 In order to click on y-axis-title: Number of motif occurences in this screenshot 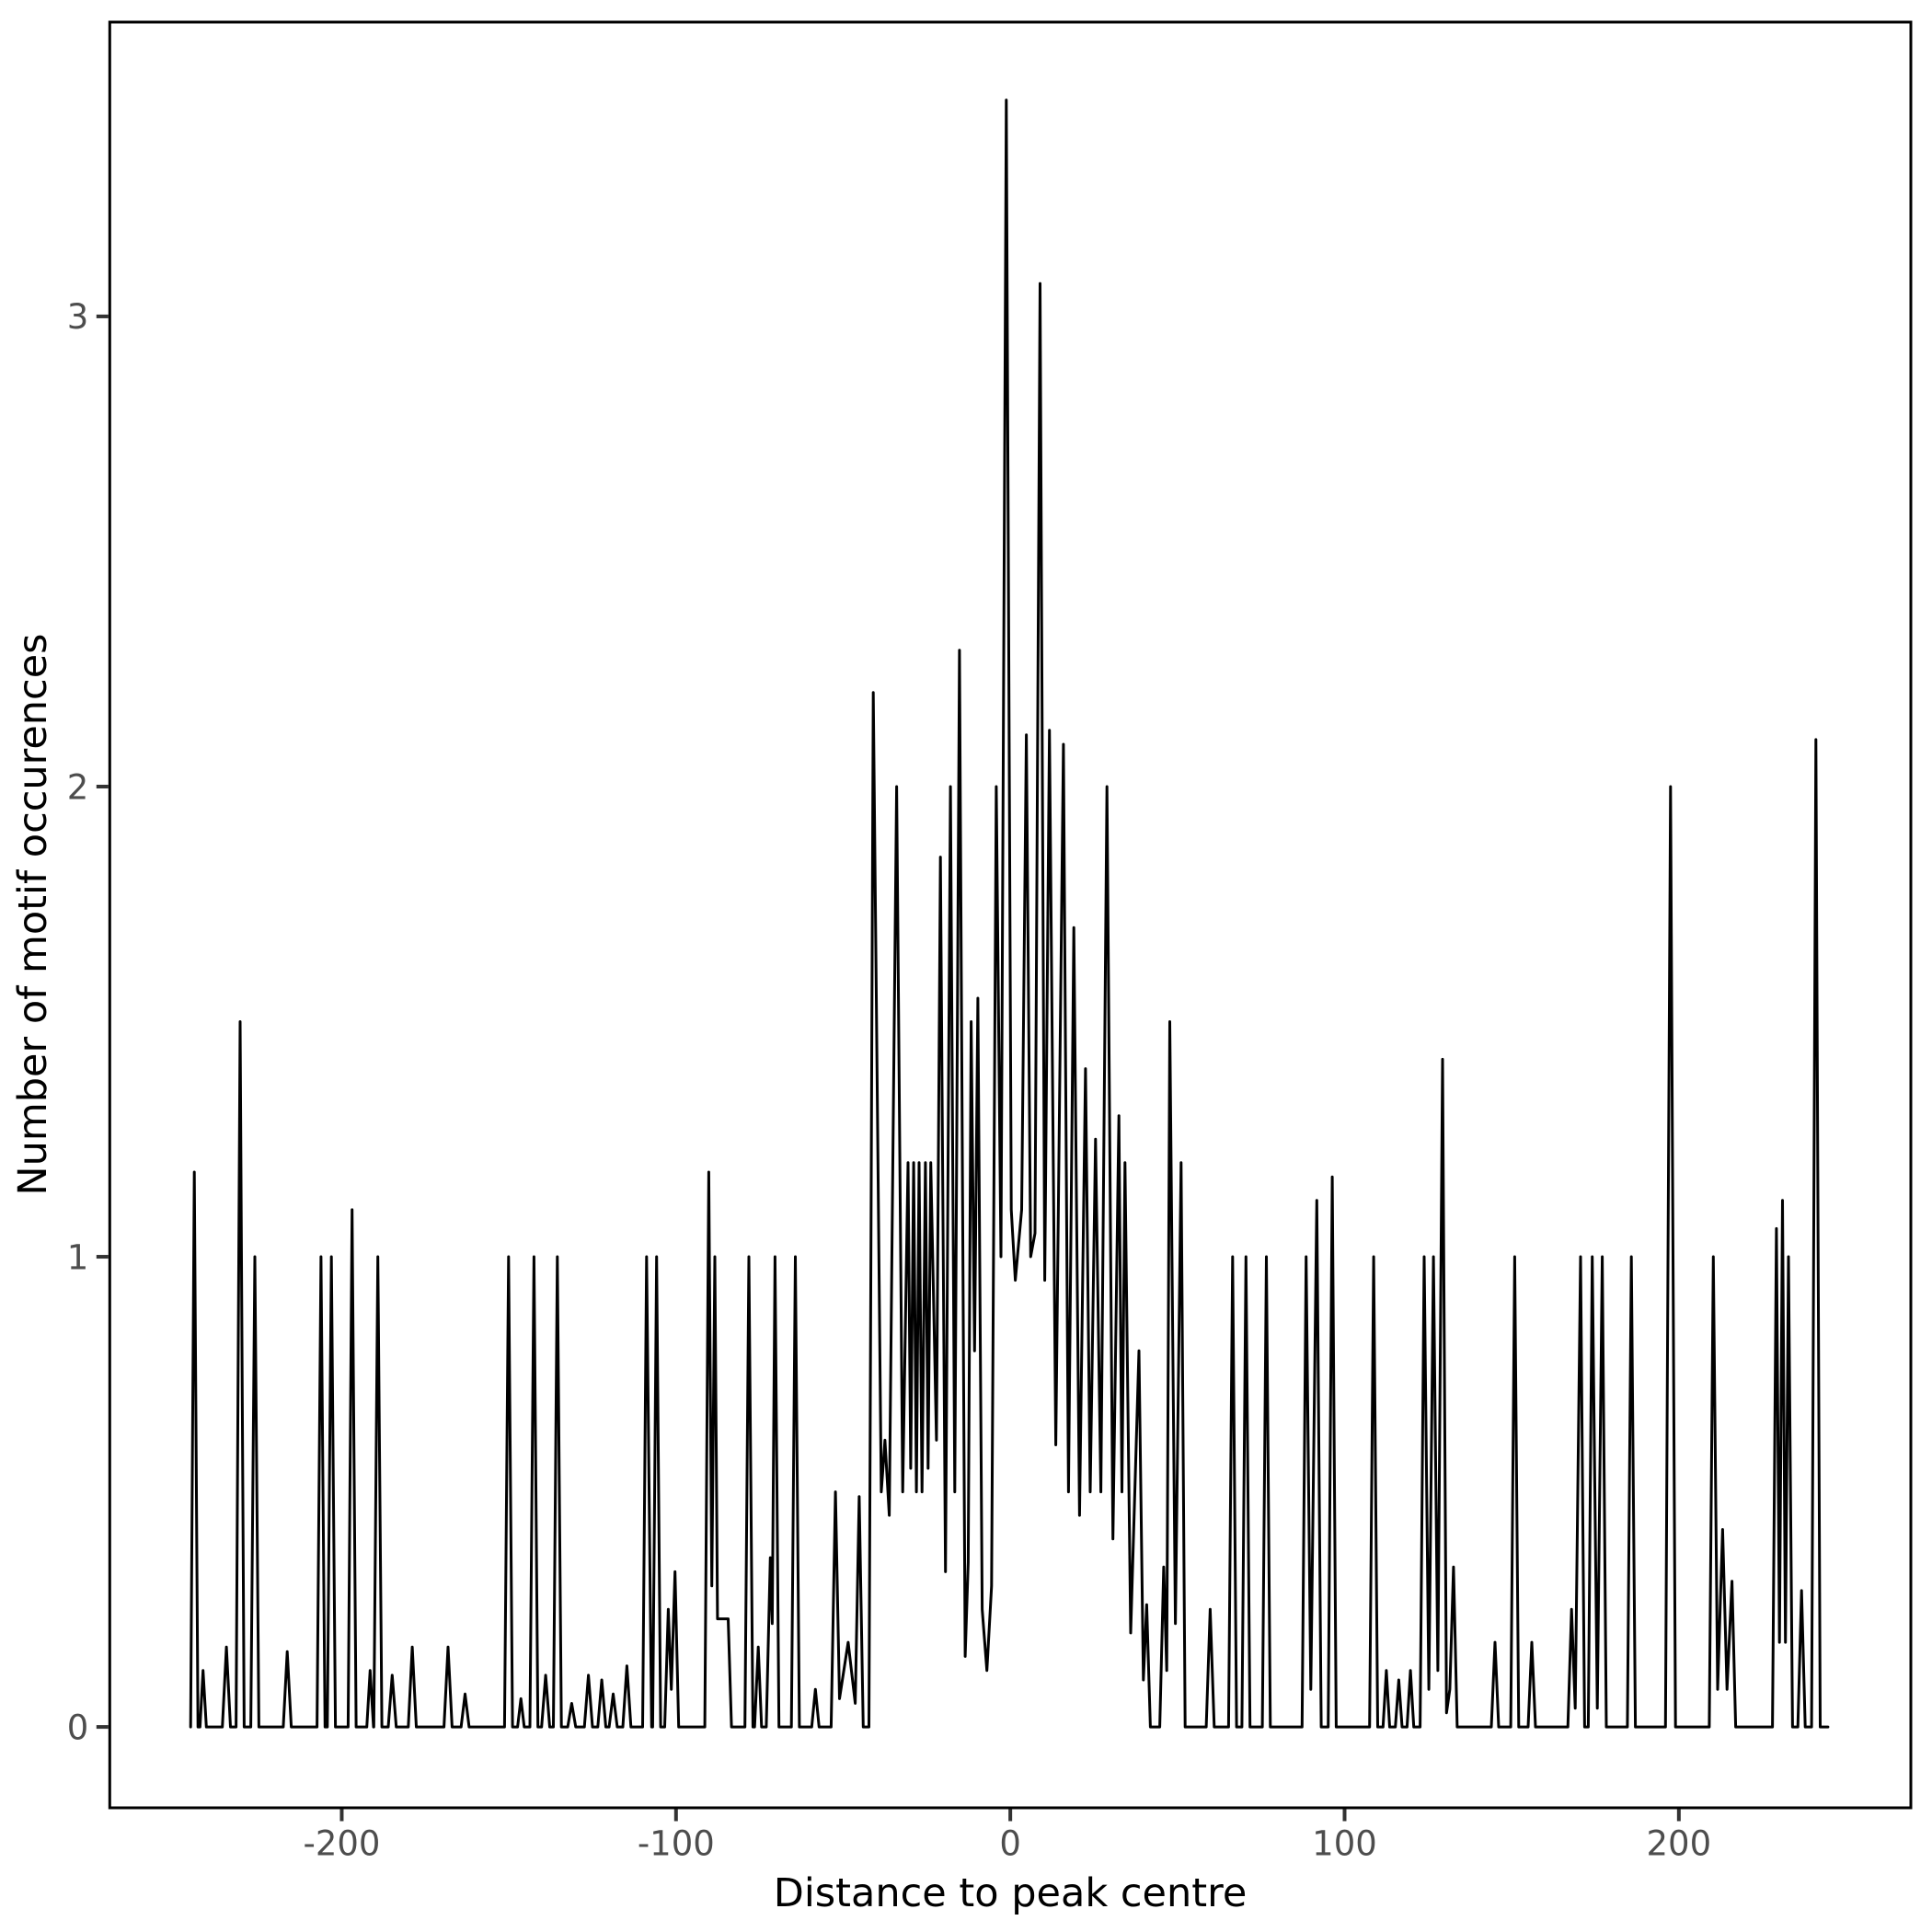, I will do `click(33, 914)`.